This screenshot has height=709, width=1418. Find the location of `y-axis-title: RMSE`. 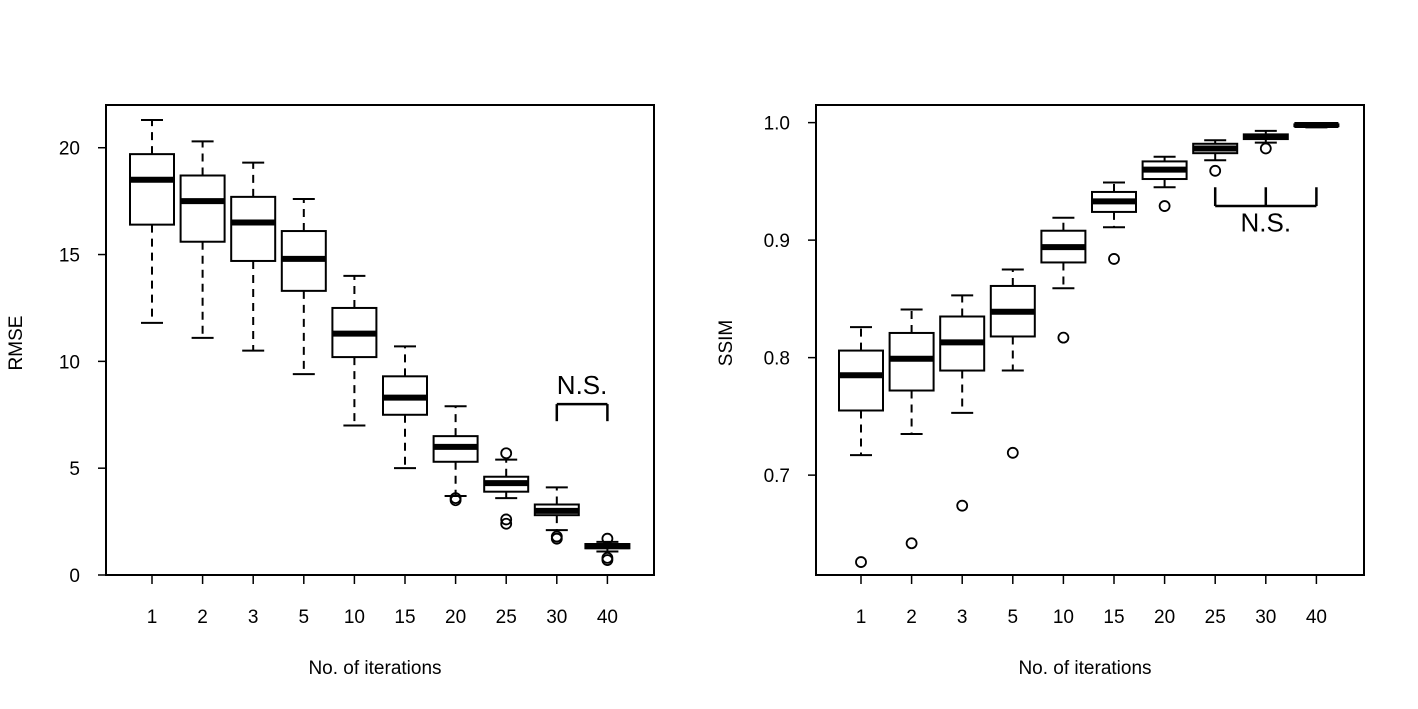

y-axis-title: RMSE is located at coordinates (16, 343).